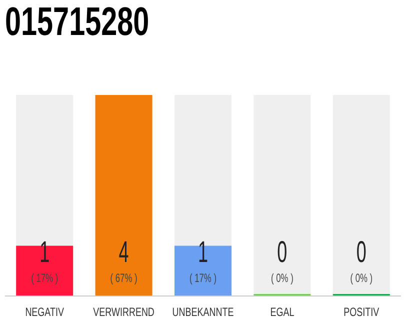 The image size is (410, 320). Describe the element at coordinates (124, 313) in the screenshot. I see `x-tick-label: VERWIRREND` at that location.